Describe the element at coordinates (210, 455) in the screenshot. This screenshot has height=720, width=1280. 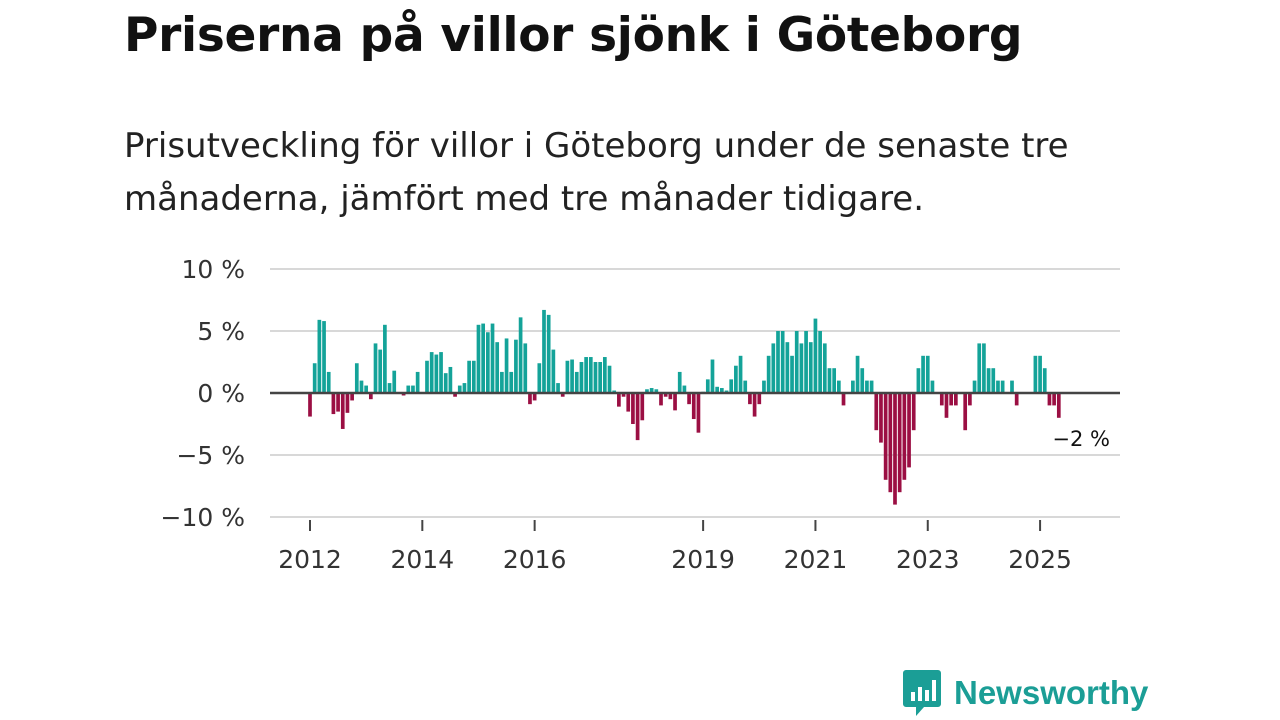
I see `y-tick-label: −5 %` at that location.